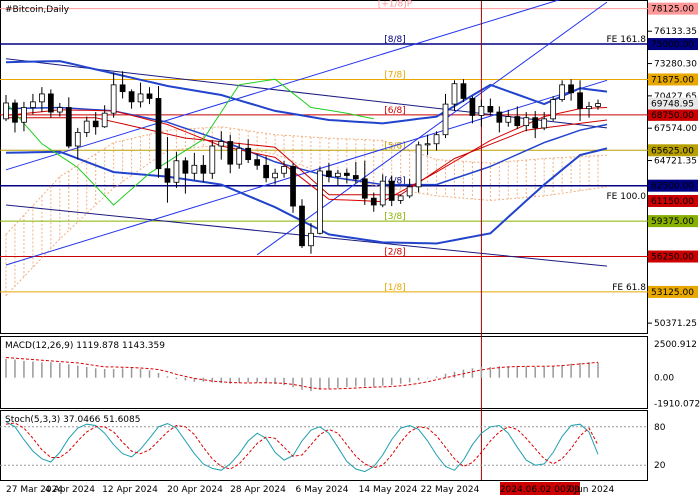 This screenshot has width=700, height=500. What do you see at coordinates (130, 490) in the screenshot?
I see `x-tick-label: 12 Apr 2024` at bounding box center [130, 490].